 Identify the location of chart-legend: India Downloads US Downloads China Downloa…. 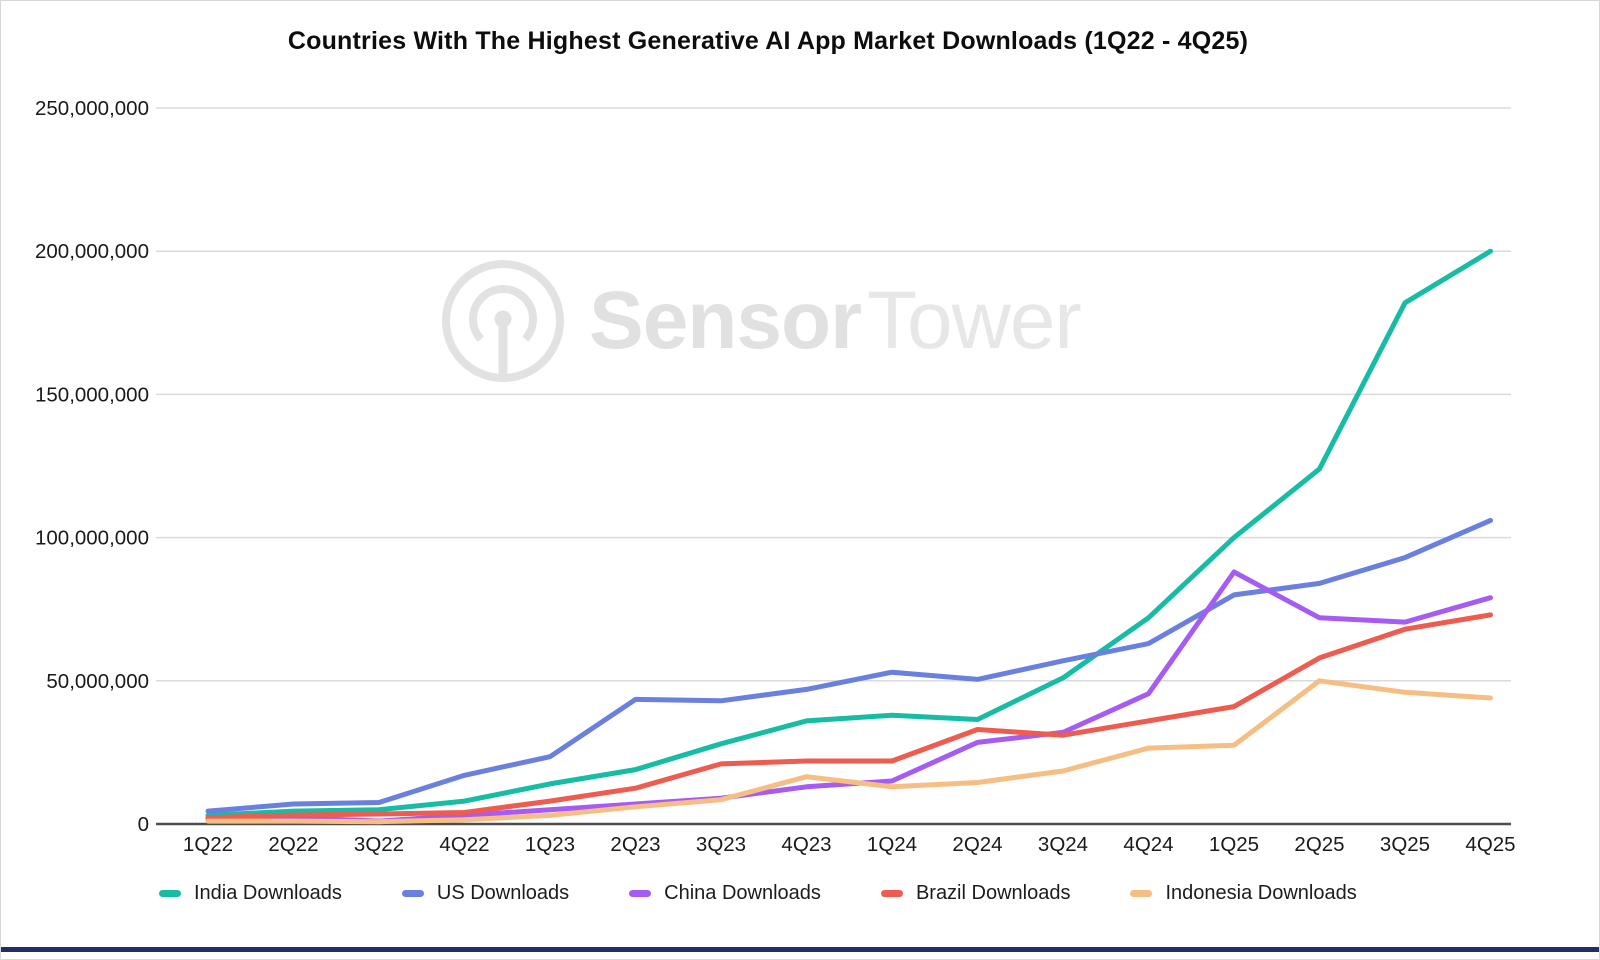
(758, 893).